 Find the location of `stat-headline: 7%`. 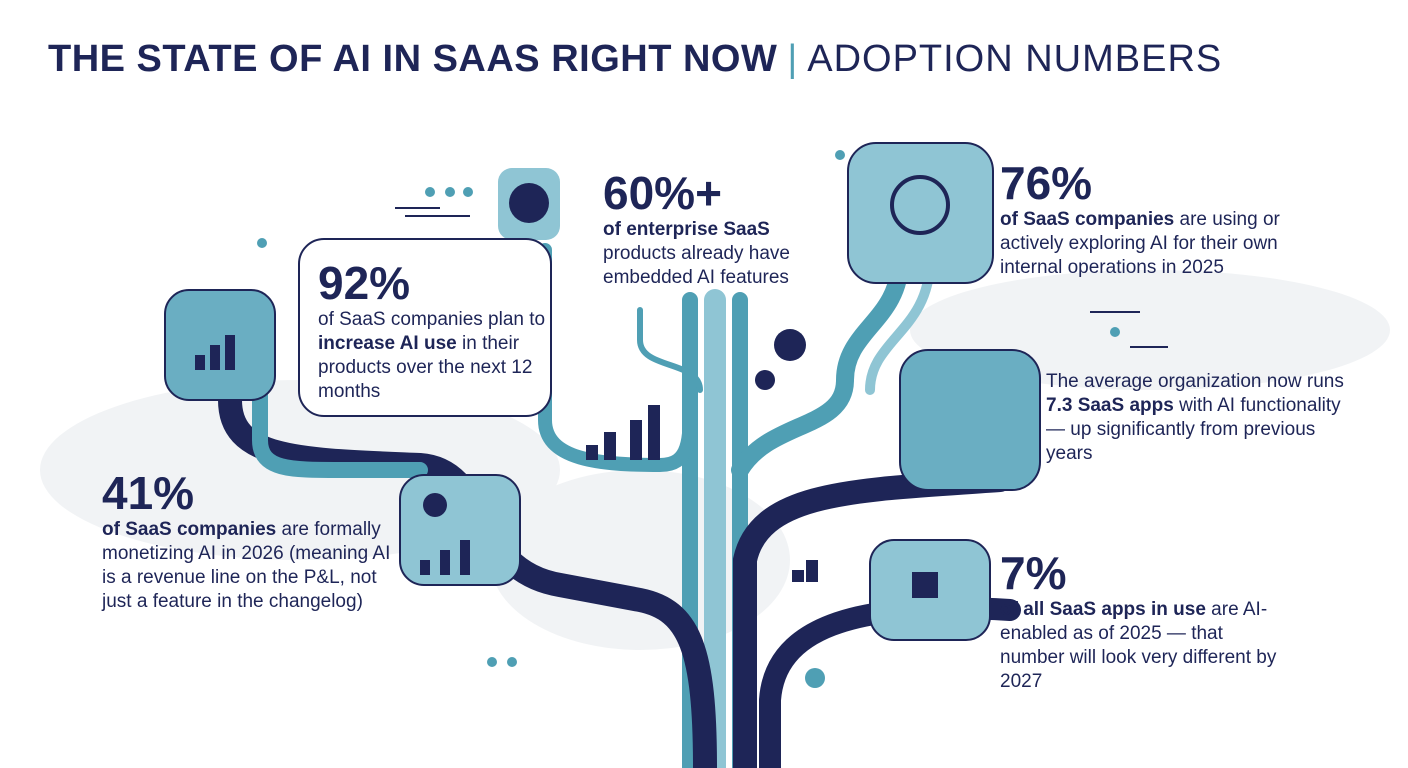

stat-headline: 7% is located at coordinates (1033, 573).